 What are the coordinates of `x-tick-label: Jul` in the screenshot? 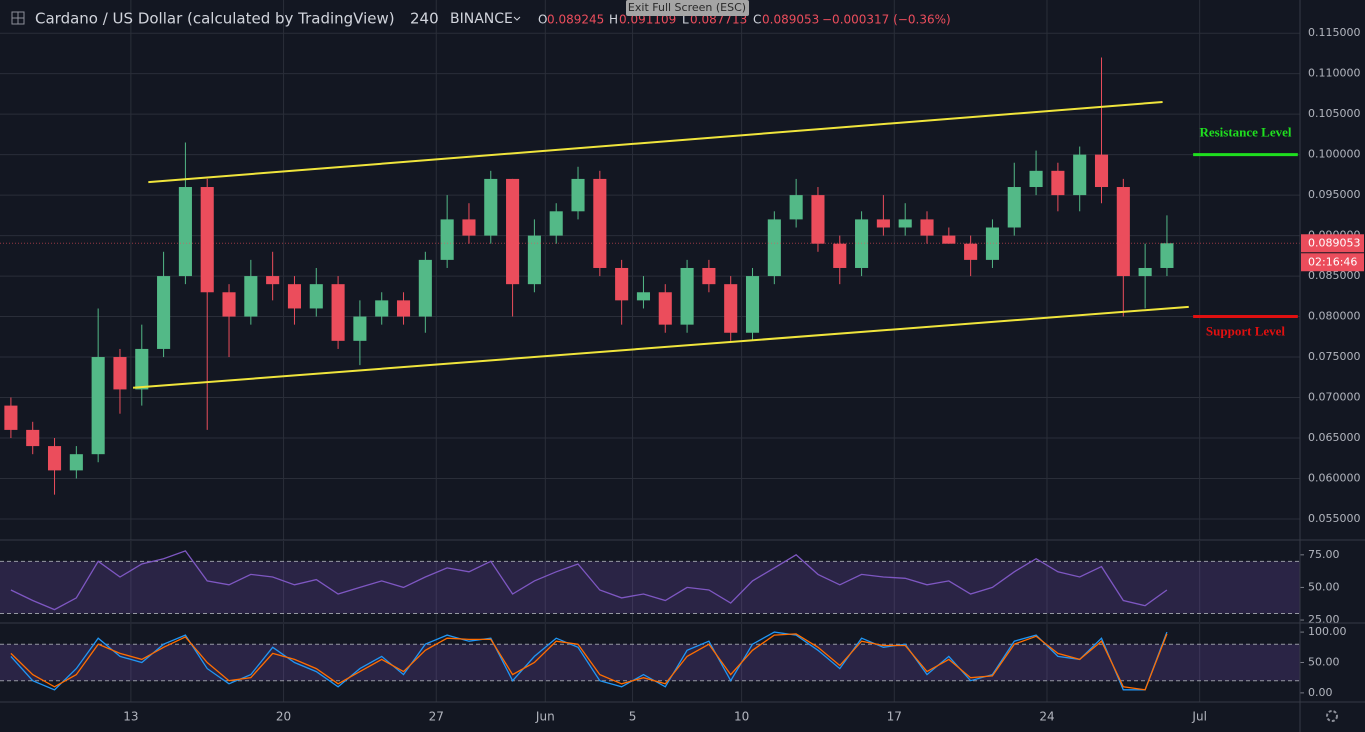 It's located at (1198, 717).